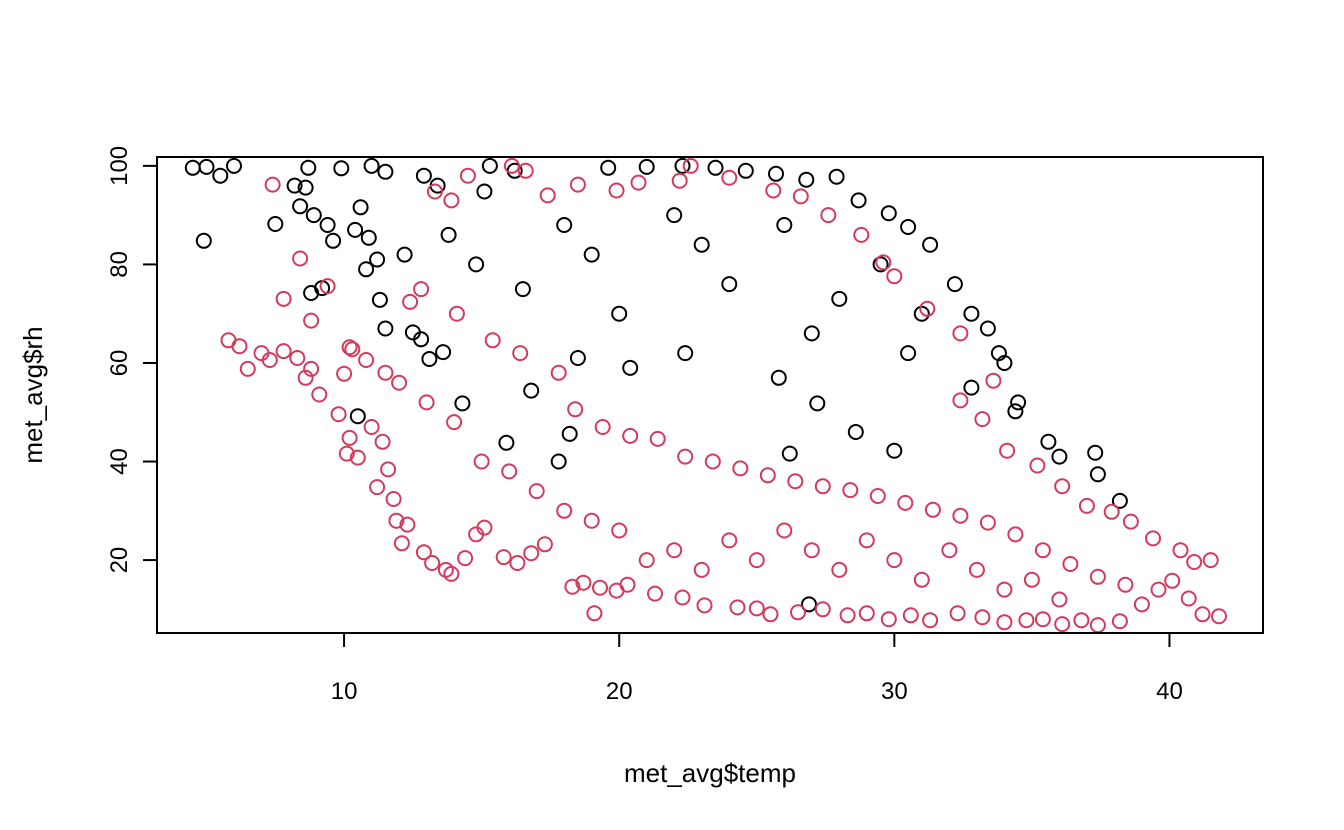 This screenshot has width=1344, height=830. What do you see at coordinates (132, 359) in the screenshot?
I see `y-axis: 20 40 60 80 100` at bounding box center [132, 359].